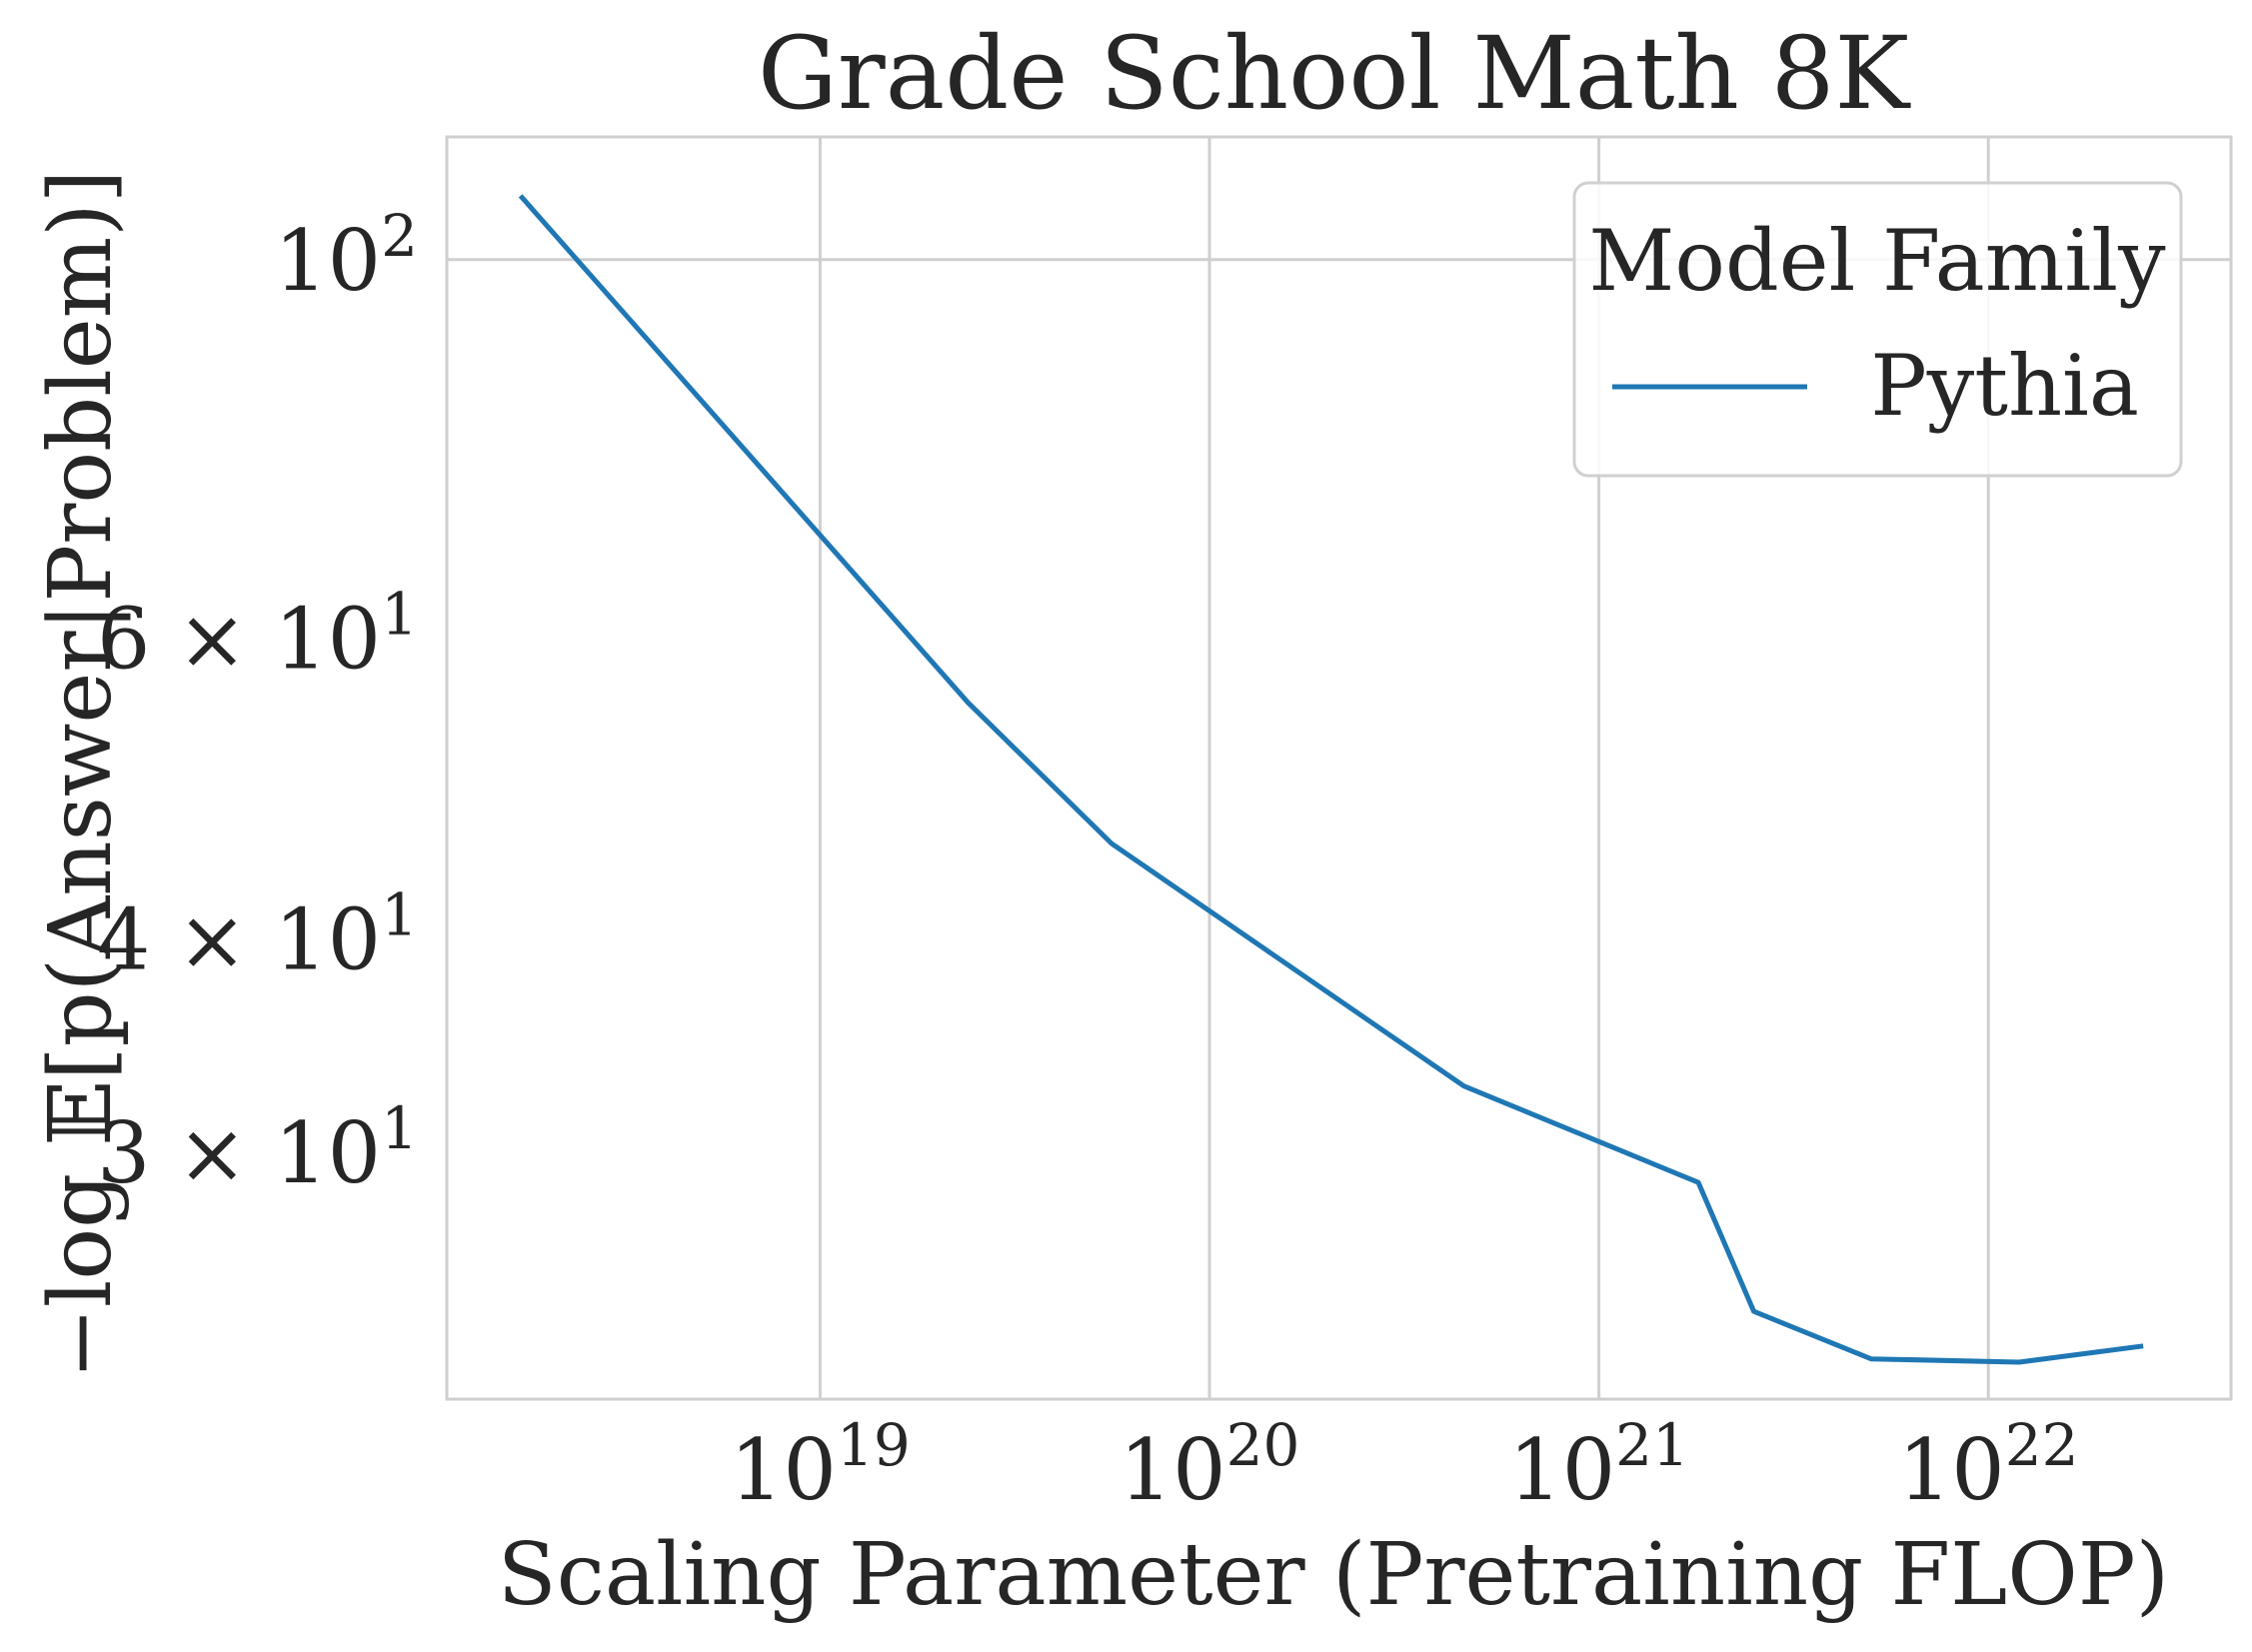 The width and height of the screenshot is (2252, 1652). What do you see at coordinates (2005, 386) in the screenshot?
I see `legend-label-pythia: Pythia` at bounding box center [2005, 386].